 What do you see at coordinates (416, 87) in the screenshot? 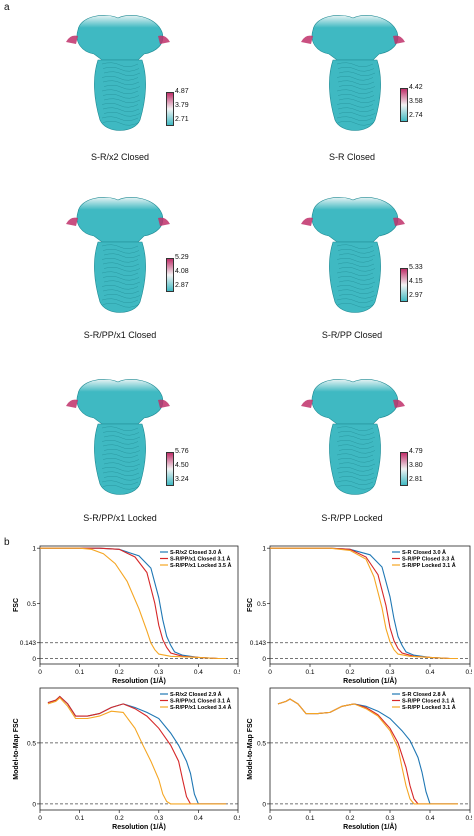
I see `colorbar-tick-label: 4.42` at bounding box center [416, 87].